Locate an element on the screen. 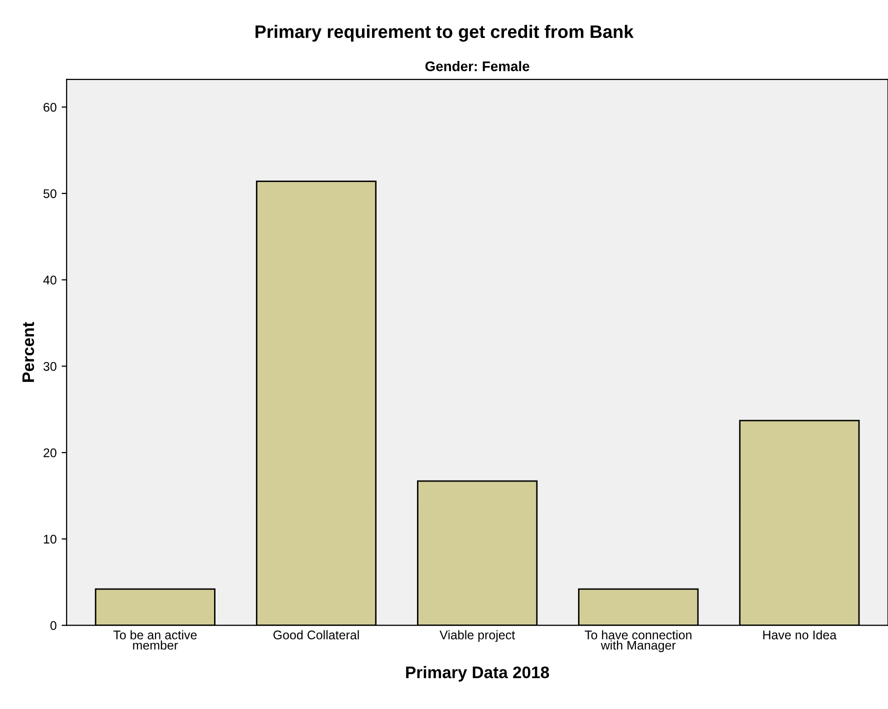 Image resolution: width=888 pixels, height=709 pixels. x-tick-label: Viable project is located at coordinates (477, 636).